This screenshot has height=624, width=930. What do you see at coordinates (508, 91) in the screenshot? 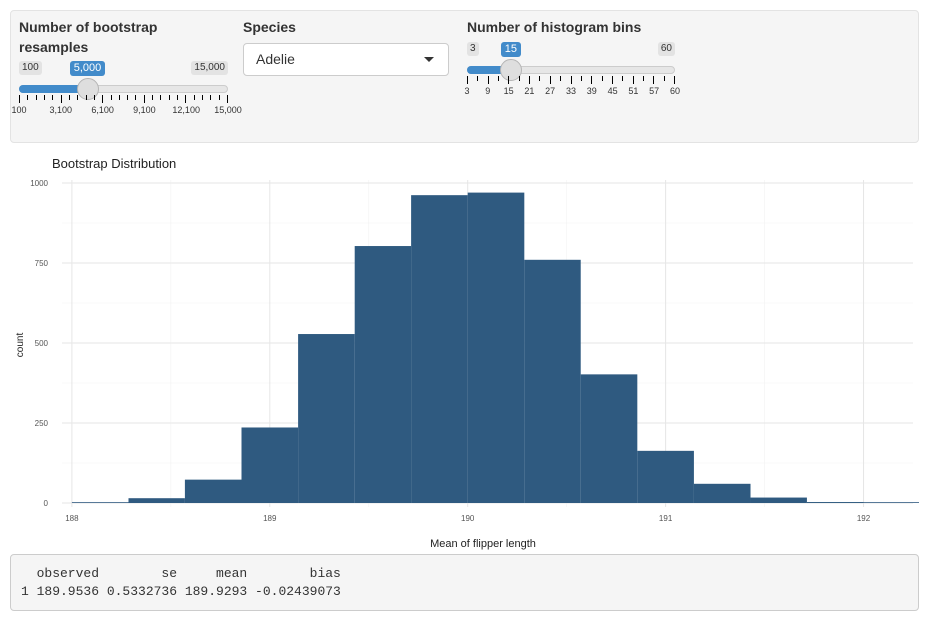
I see `slider-tick-label: 15` at bounding box center [508, 91].